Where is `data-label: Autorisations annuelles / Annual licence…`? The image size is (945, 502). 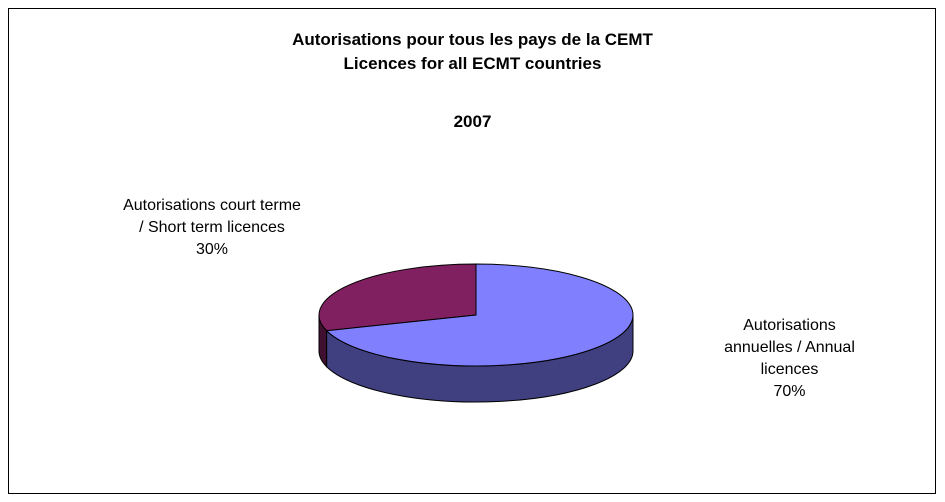 data-label: Autorisations annuelles / Annual licence… is located at coordinates (789, 359).